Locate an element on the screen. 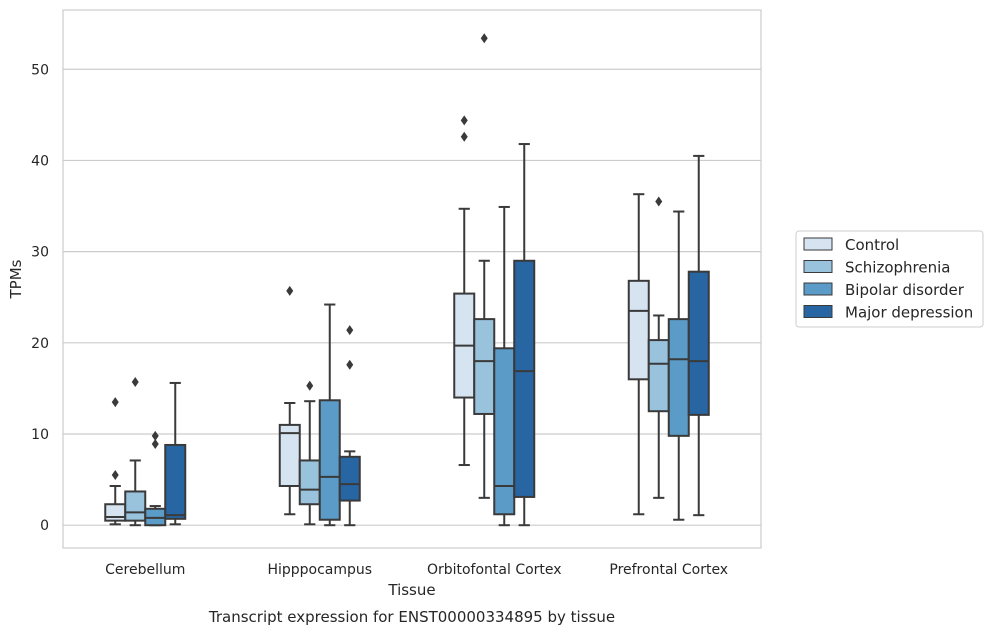 Image resolution: width=993 pixels, height=634 pixels. legend-label: Major depression is located at coordinates (909, 313).